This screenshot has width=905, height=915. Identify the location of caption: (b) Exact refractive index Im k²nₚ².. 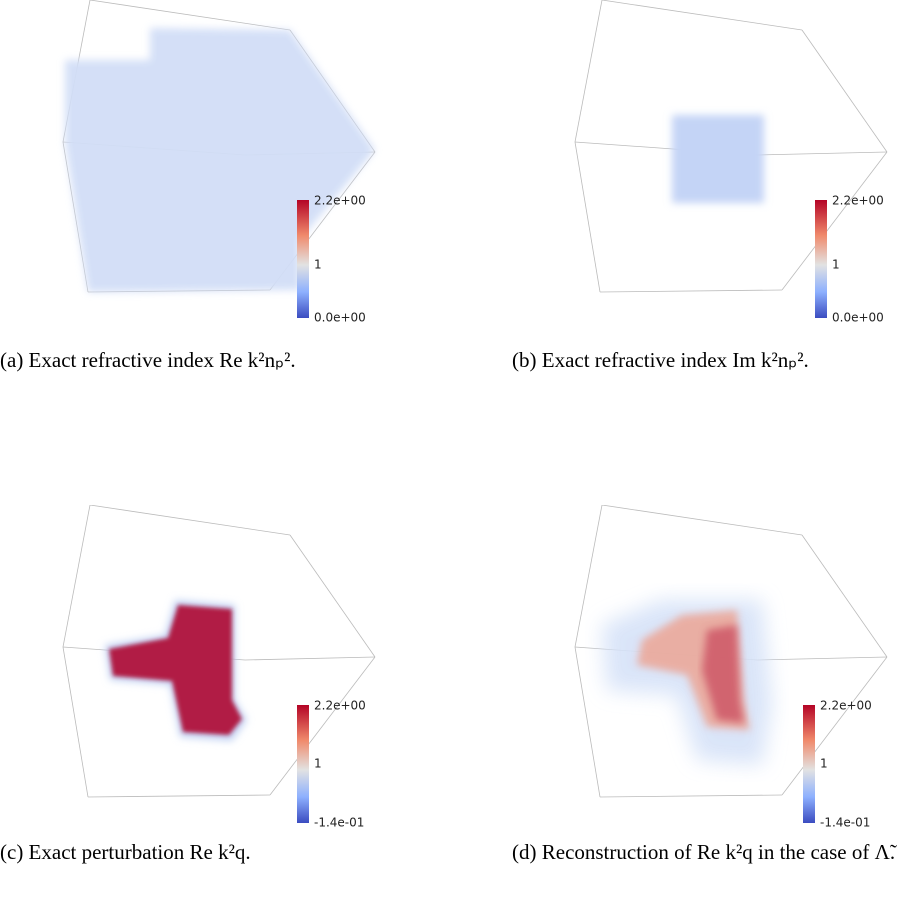
(660, 360).